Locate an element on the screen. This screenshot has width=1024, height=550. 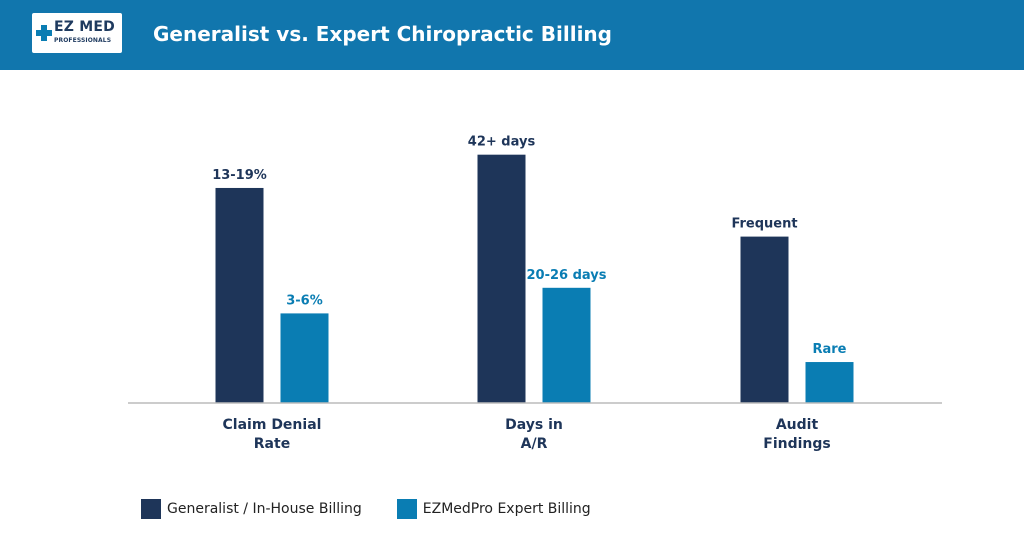
legend-label-generalist: Generalist / In-House Billing is located at coordinates (264, 509).